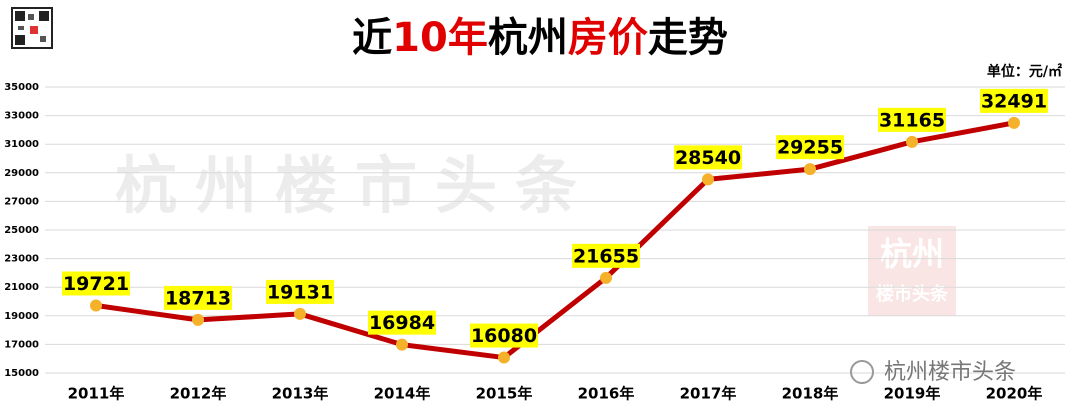 Image resolution: width=1080 pixels, height=419 pixels. I want to click on y-tick-label: 23000, so click(21, 259).